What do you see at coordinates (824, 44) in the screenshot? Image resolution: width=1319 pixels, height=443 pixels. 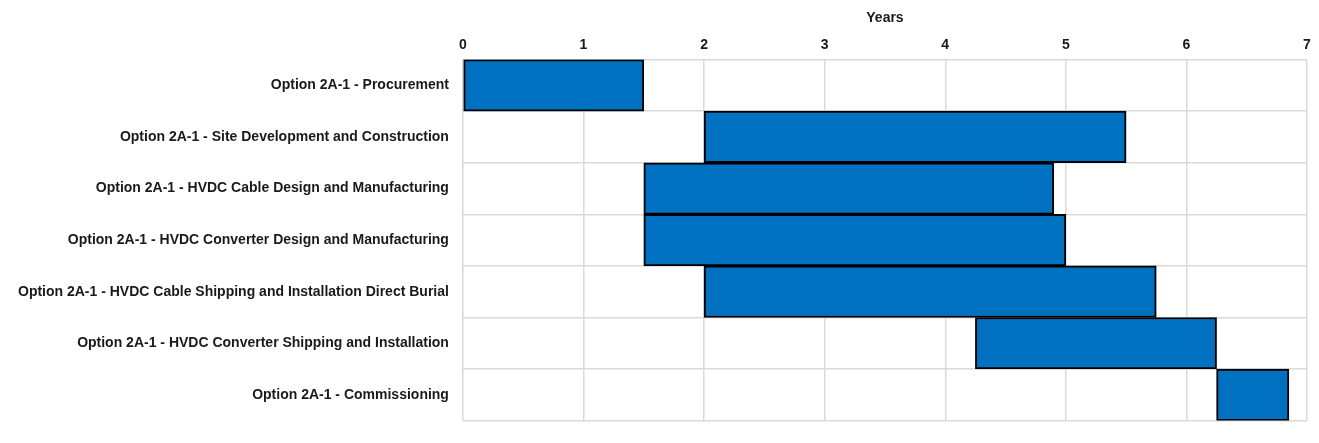 I see `x-tick-label: 3` at bounding box center [824, 44].